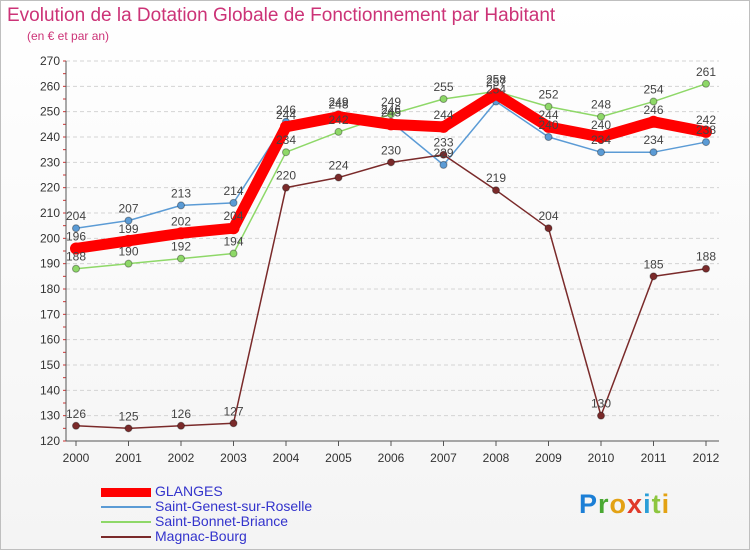  Describe the element at coordinates (231, 491) in the screenshot. I see `legend-item: GLANGES` at that location.